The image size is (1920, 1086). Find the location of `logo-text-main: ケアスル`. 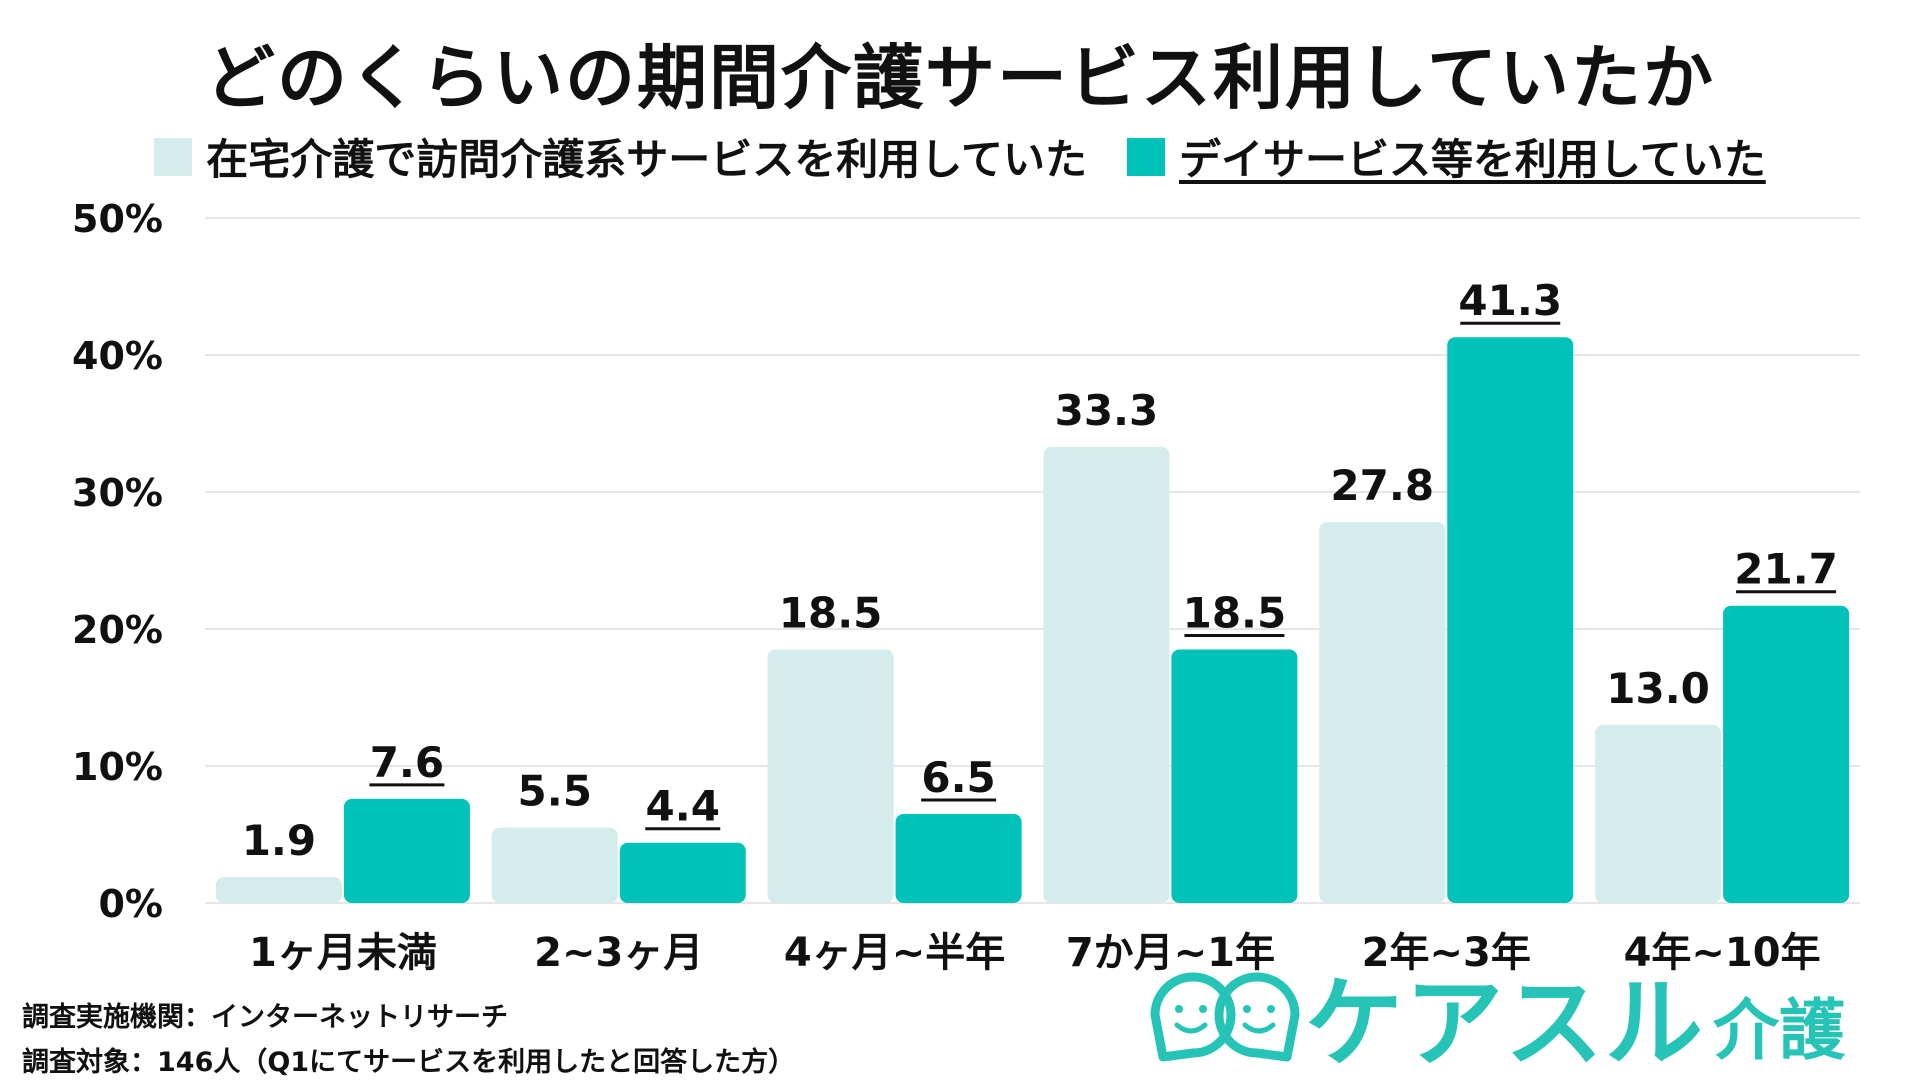

logo-text-main: ケアスル is located at coordinates (1505, 1024).